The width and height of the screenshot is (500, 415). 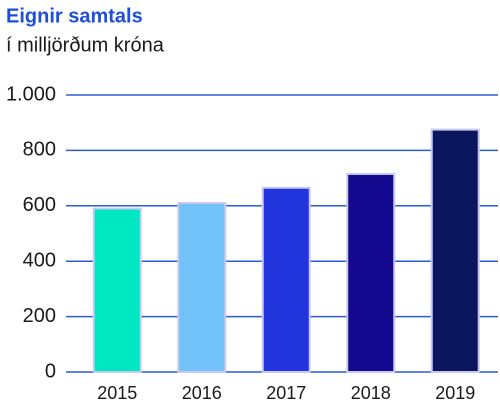 What do you see at coordinates (117, 393) in the screenshot?
I see `x-tick-label: 2015` at bounding box center [117, 393].